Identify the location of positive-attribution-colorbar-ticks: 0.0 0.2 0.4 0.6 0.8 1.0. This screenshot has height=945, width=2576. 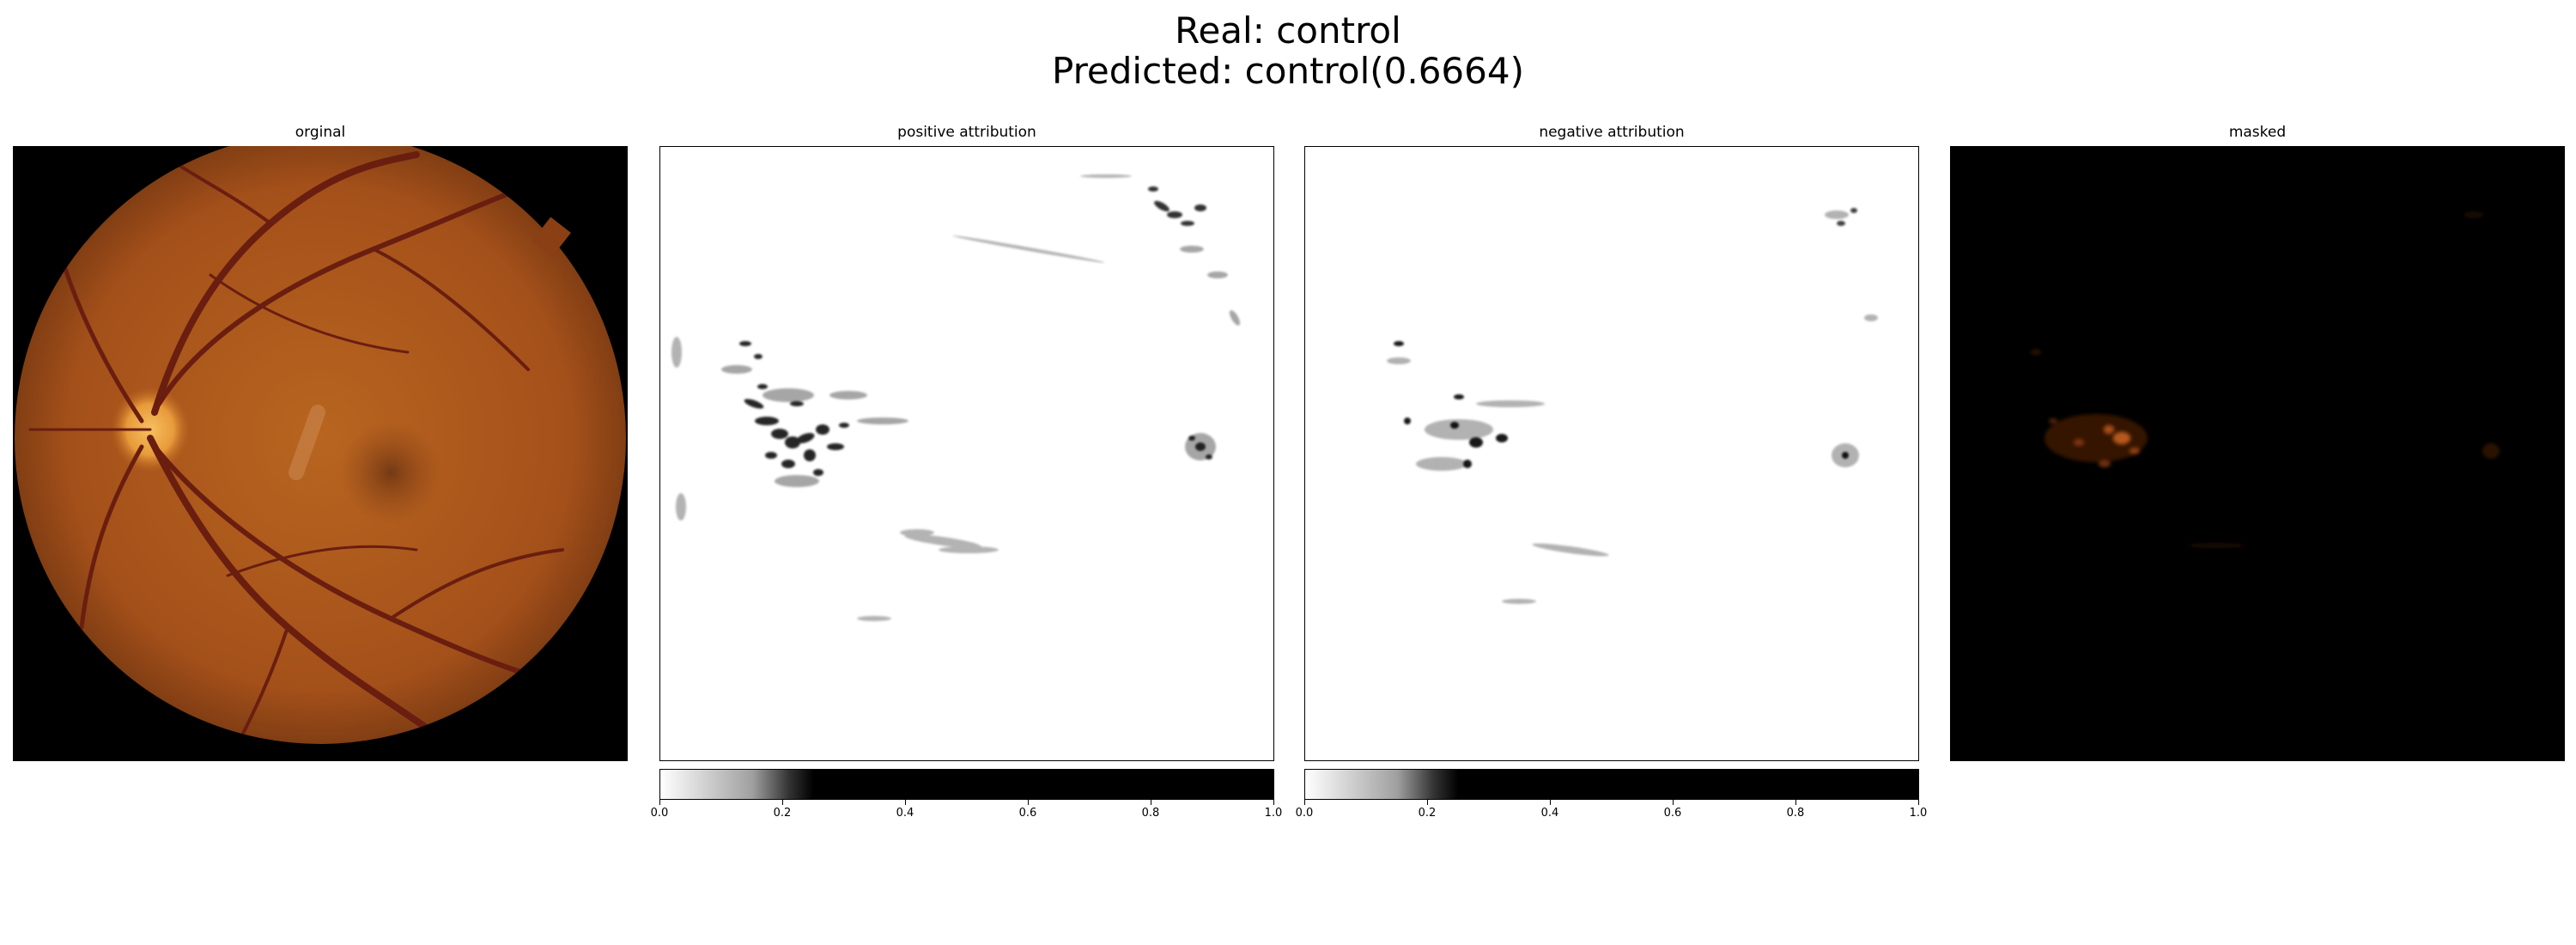
(966, 813).